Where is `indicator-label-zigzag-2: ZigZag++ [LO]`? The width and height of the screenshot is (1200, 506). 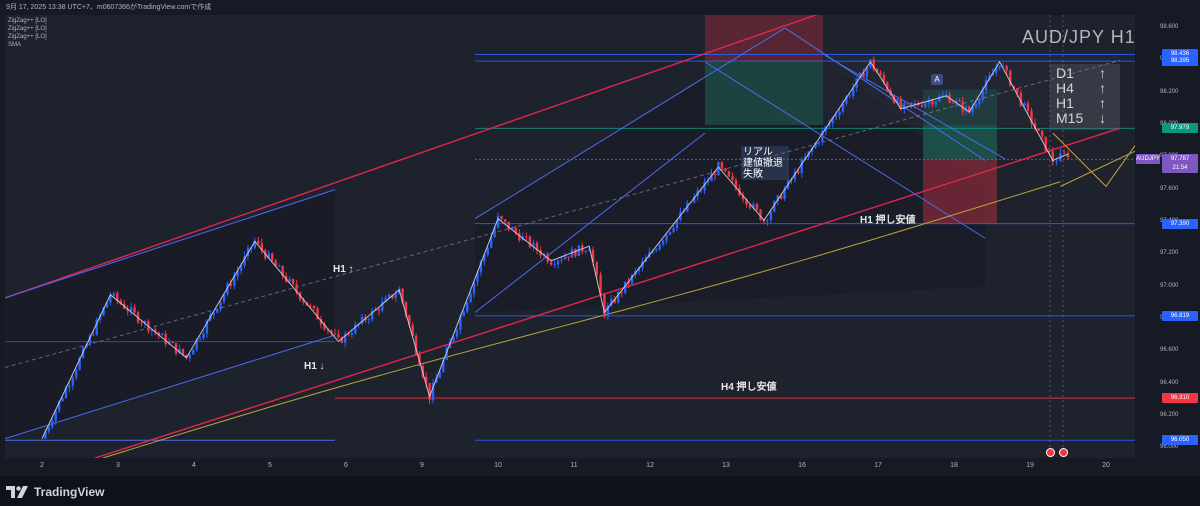 indicator-label-zigzag-2: ZigZag++ [LO] is located at coordinates (27, 29).